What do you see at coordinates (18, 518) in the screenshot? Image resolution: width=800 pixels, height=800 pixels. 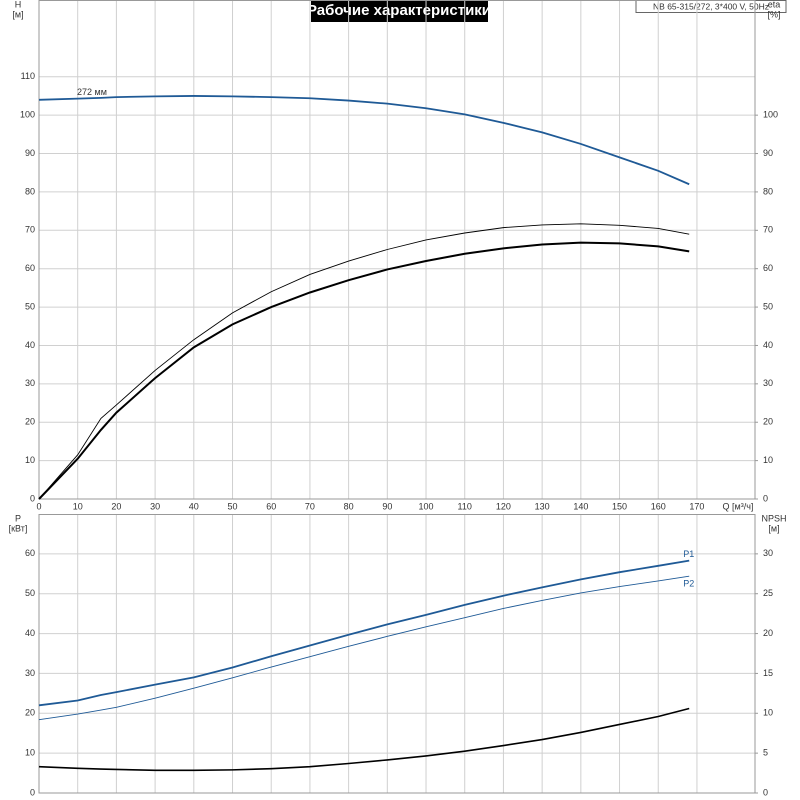 I see `y-axis-label: P` at bounding box center [18, 518].